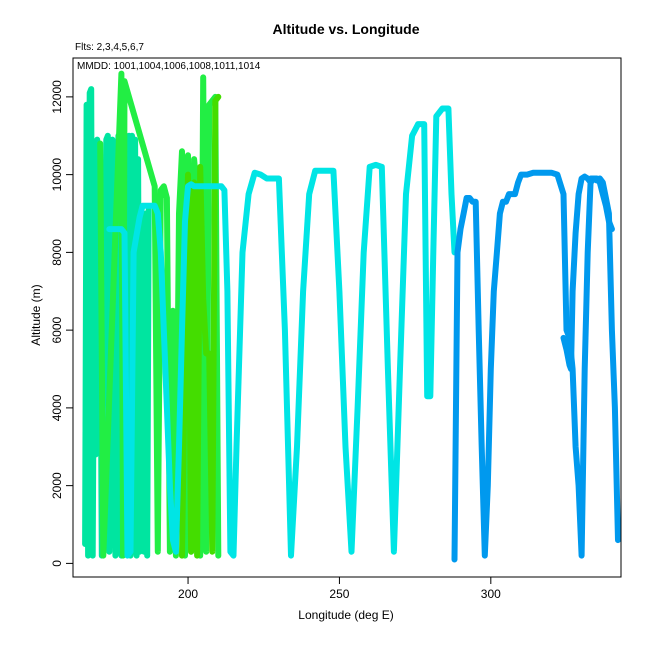 The image size is (650, 650). I want to click on flights-annotation: Flts: 2,3,4,5,6,7, so click(109, 47).